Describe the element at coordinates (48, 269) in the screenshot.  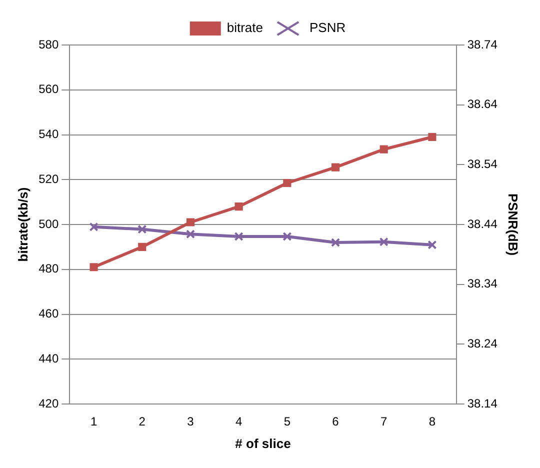
I see `y-tick-label: 480` at that location.